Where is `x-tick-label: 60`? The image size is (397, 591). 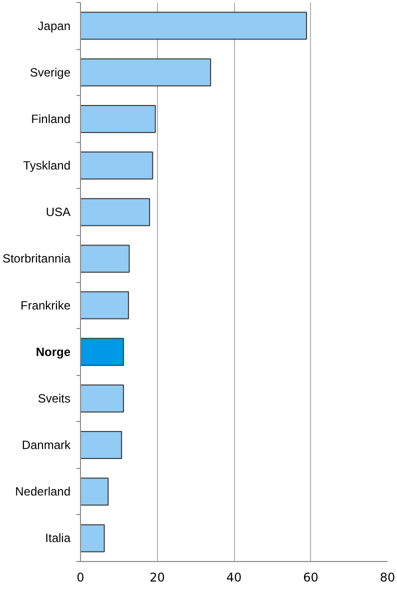 x-tick-label: 60 is located at coordinates (310, 577).